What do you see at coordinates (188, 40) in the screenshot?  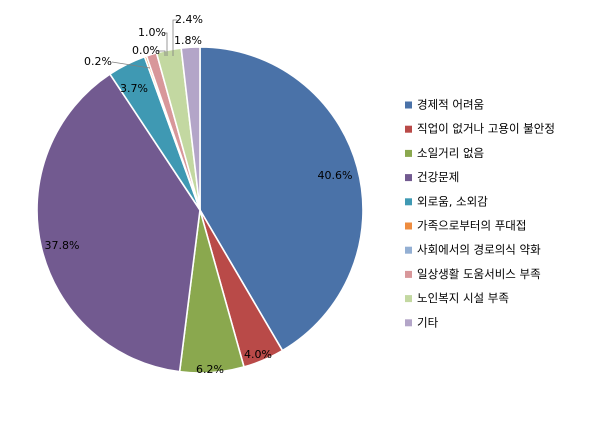 I see `data-label-9: 1.8%` at bounding box center [188, 40].